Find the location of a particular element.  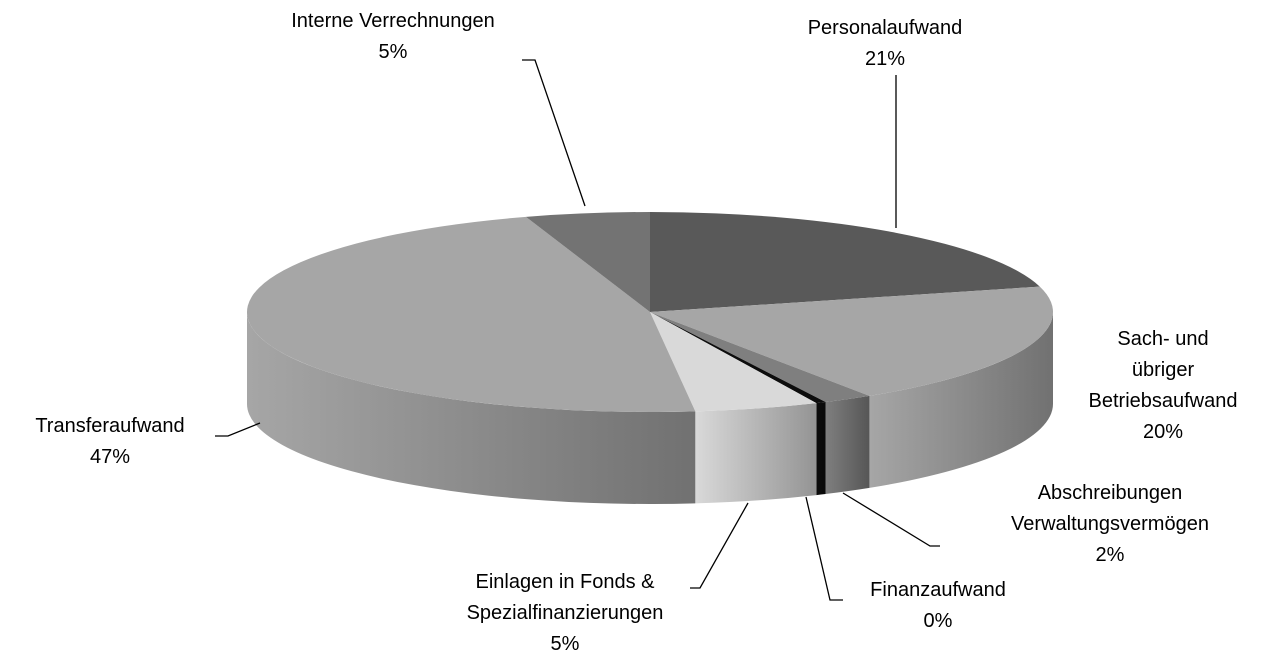

percent-label: 0% is located at coordinates (938, 621).